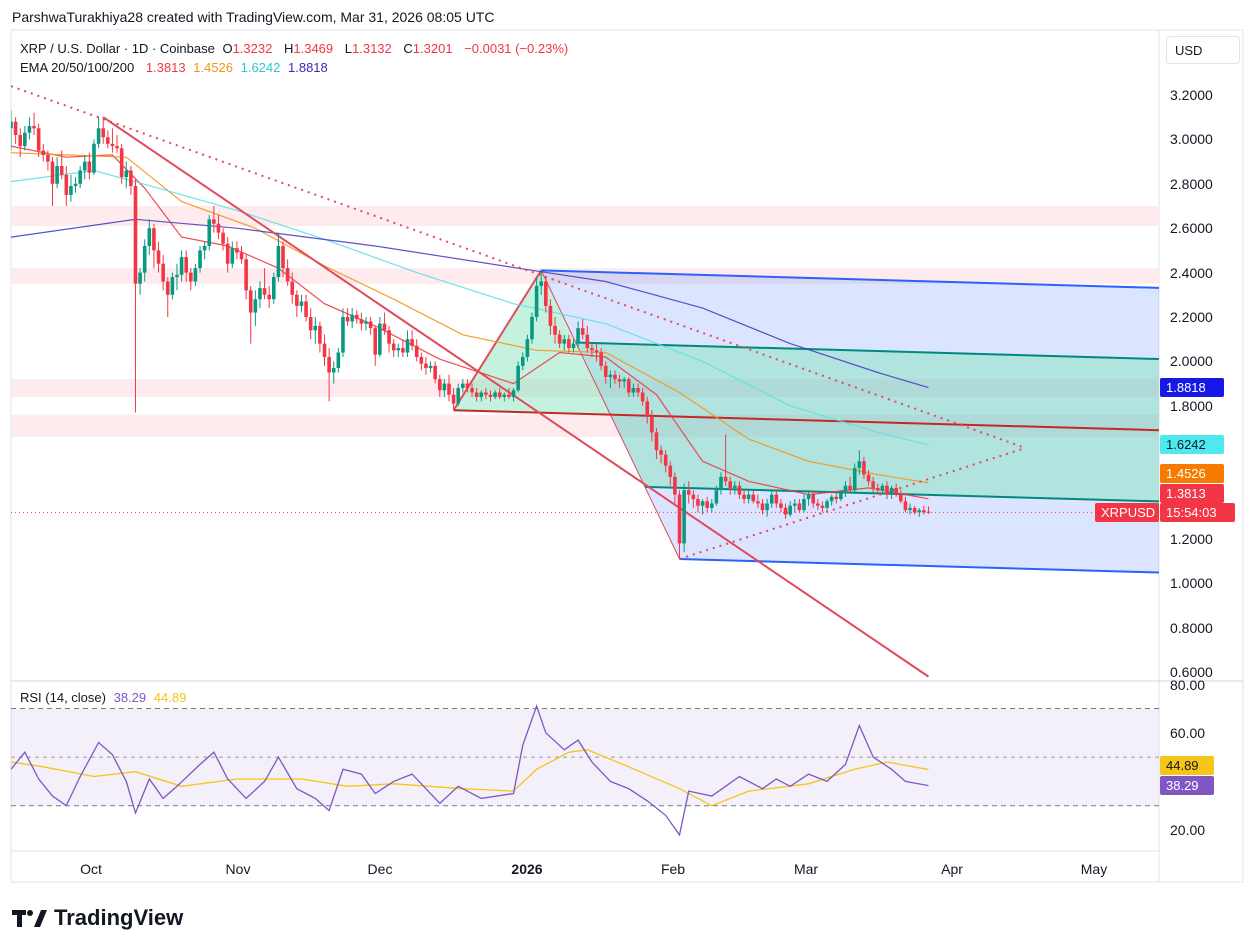  What do you see at coordinates (97, 918) in the screenshot?
I see `tradingview-logo: TradingView` at bounding box center [97, 918].